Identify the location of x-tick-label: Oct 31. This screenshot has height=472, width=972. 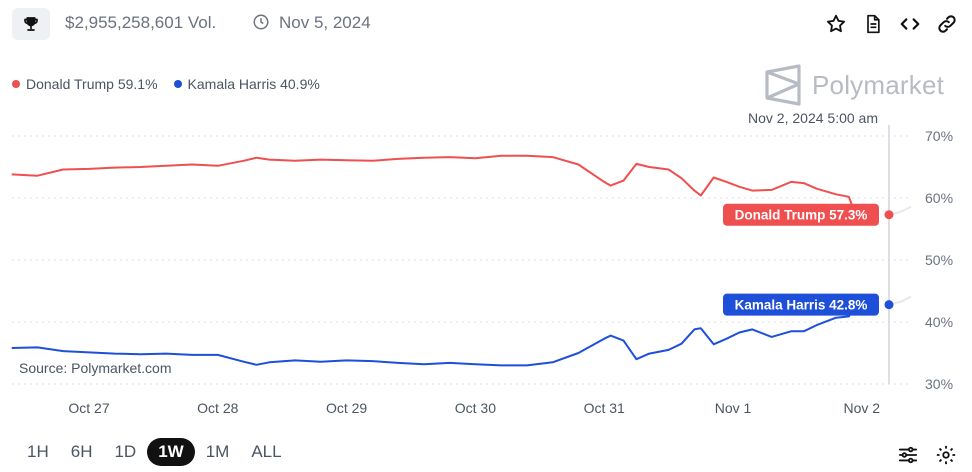
(604, 408).